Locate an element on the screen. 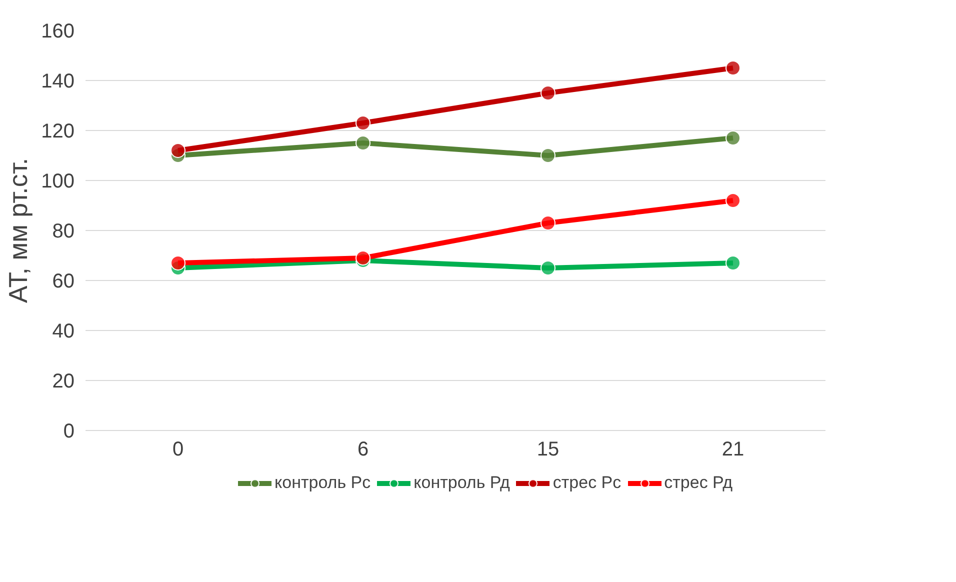 This screenshot has height=582, width=956. y-tick-label: 100 is located at coordinates (58, 181).